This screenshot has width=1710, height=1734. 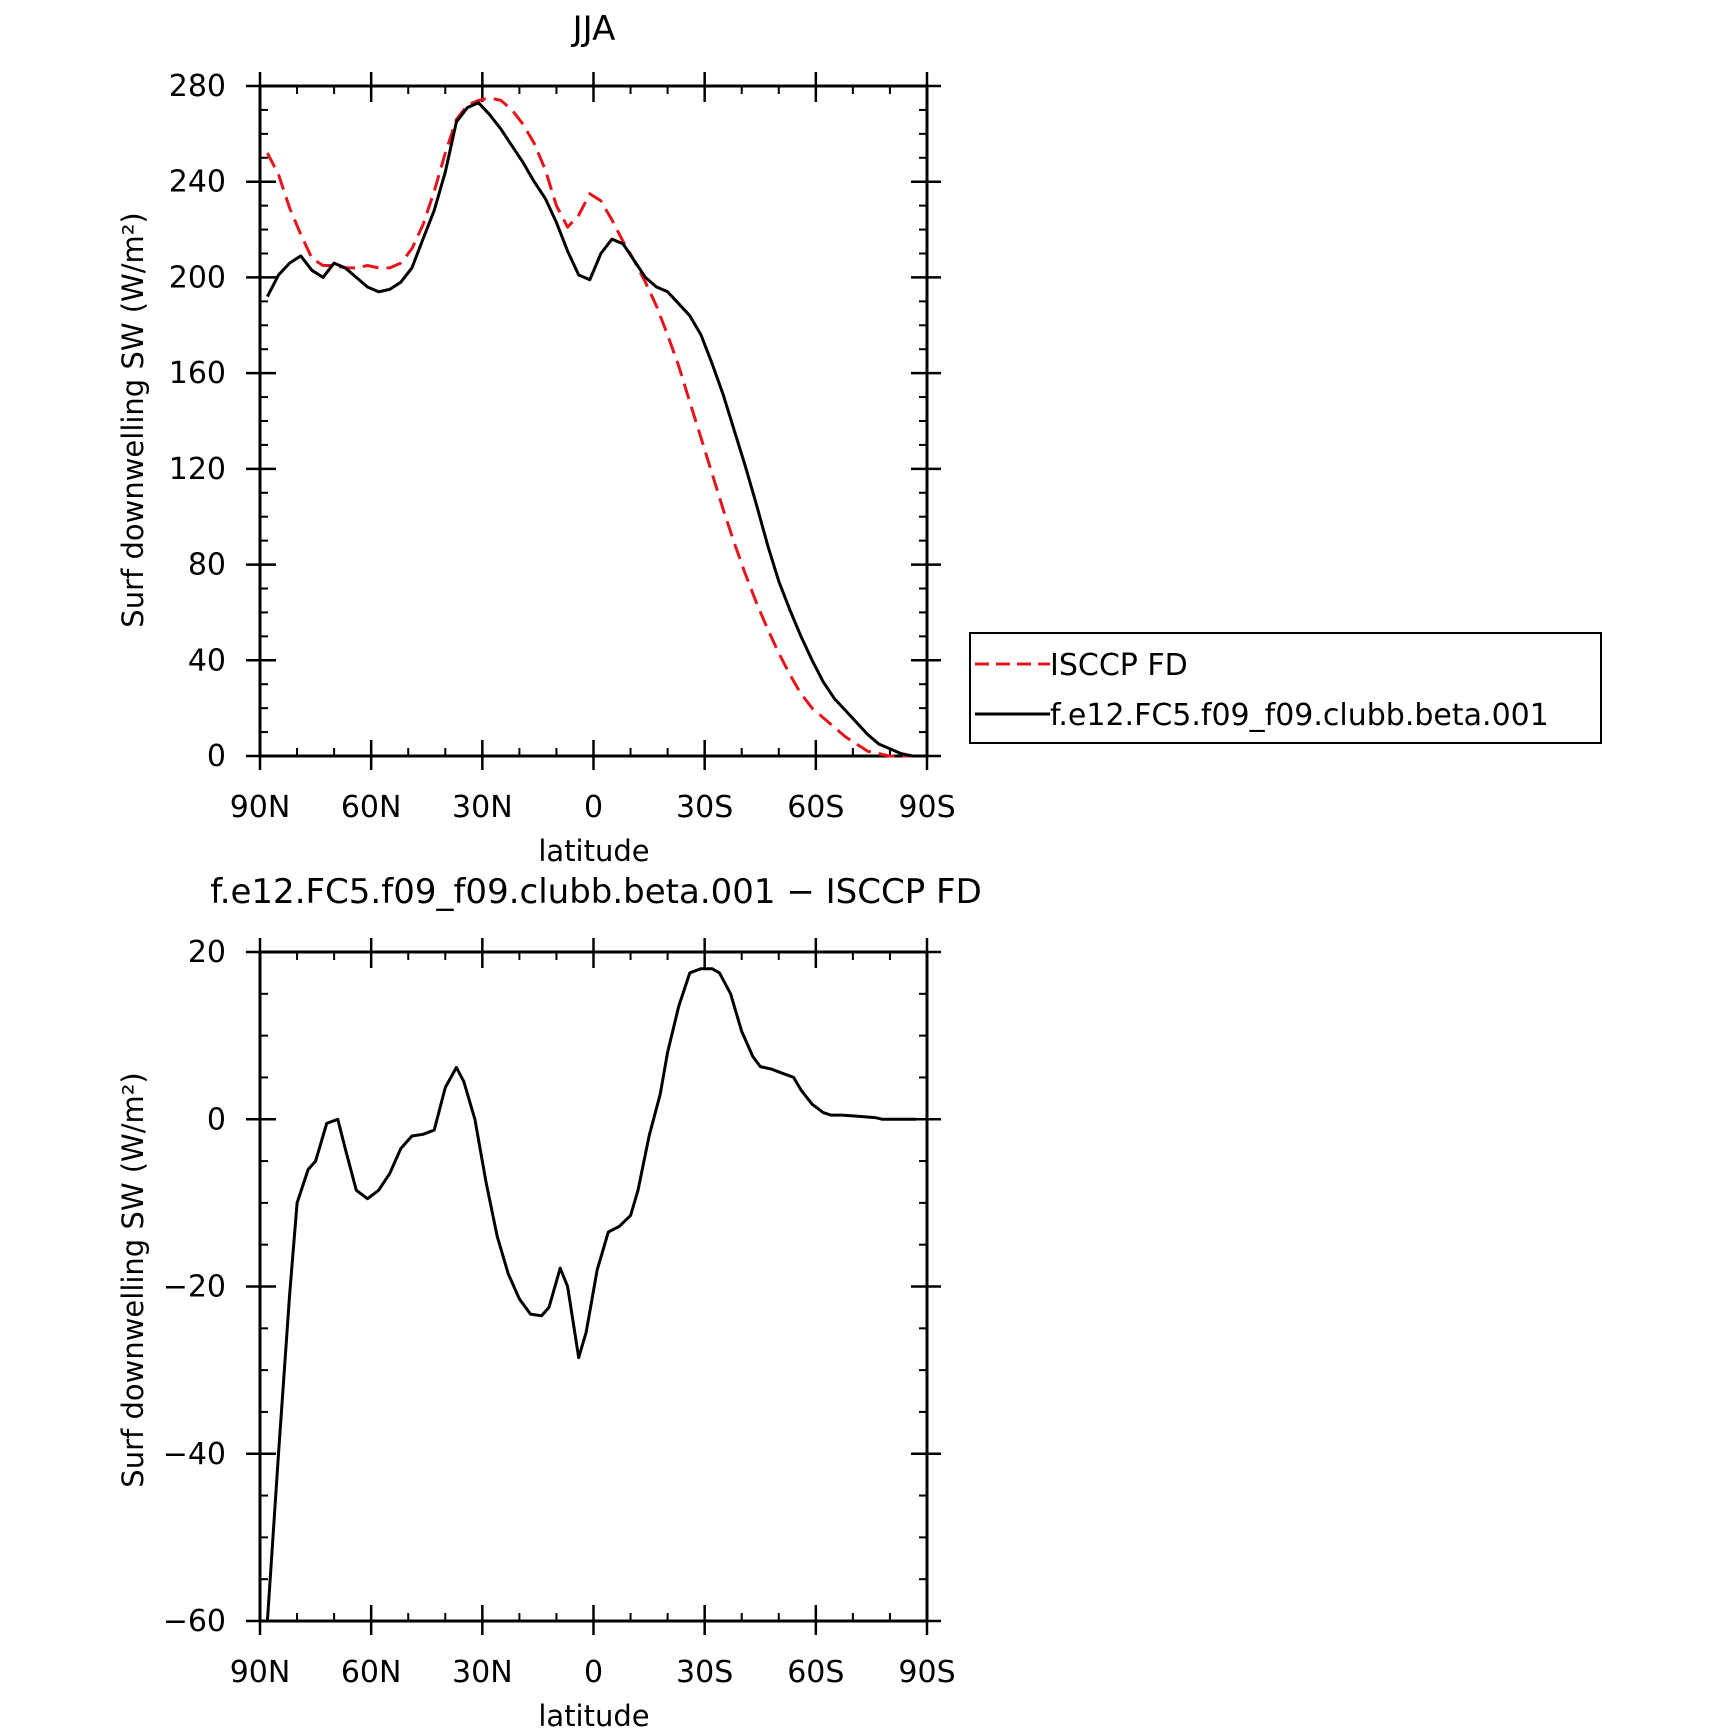 What do you see at coordinates (593, 29) in the screenshot?
I see `panel-title: JJA` at bounding box center [593, 29].